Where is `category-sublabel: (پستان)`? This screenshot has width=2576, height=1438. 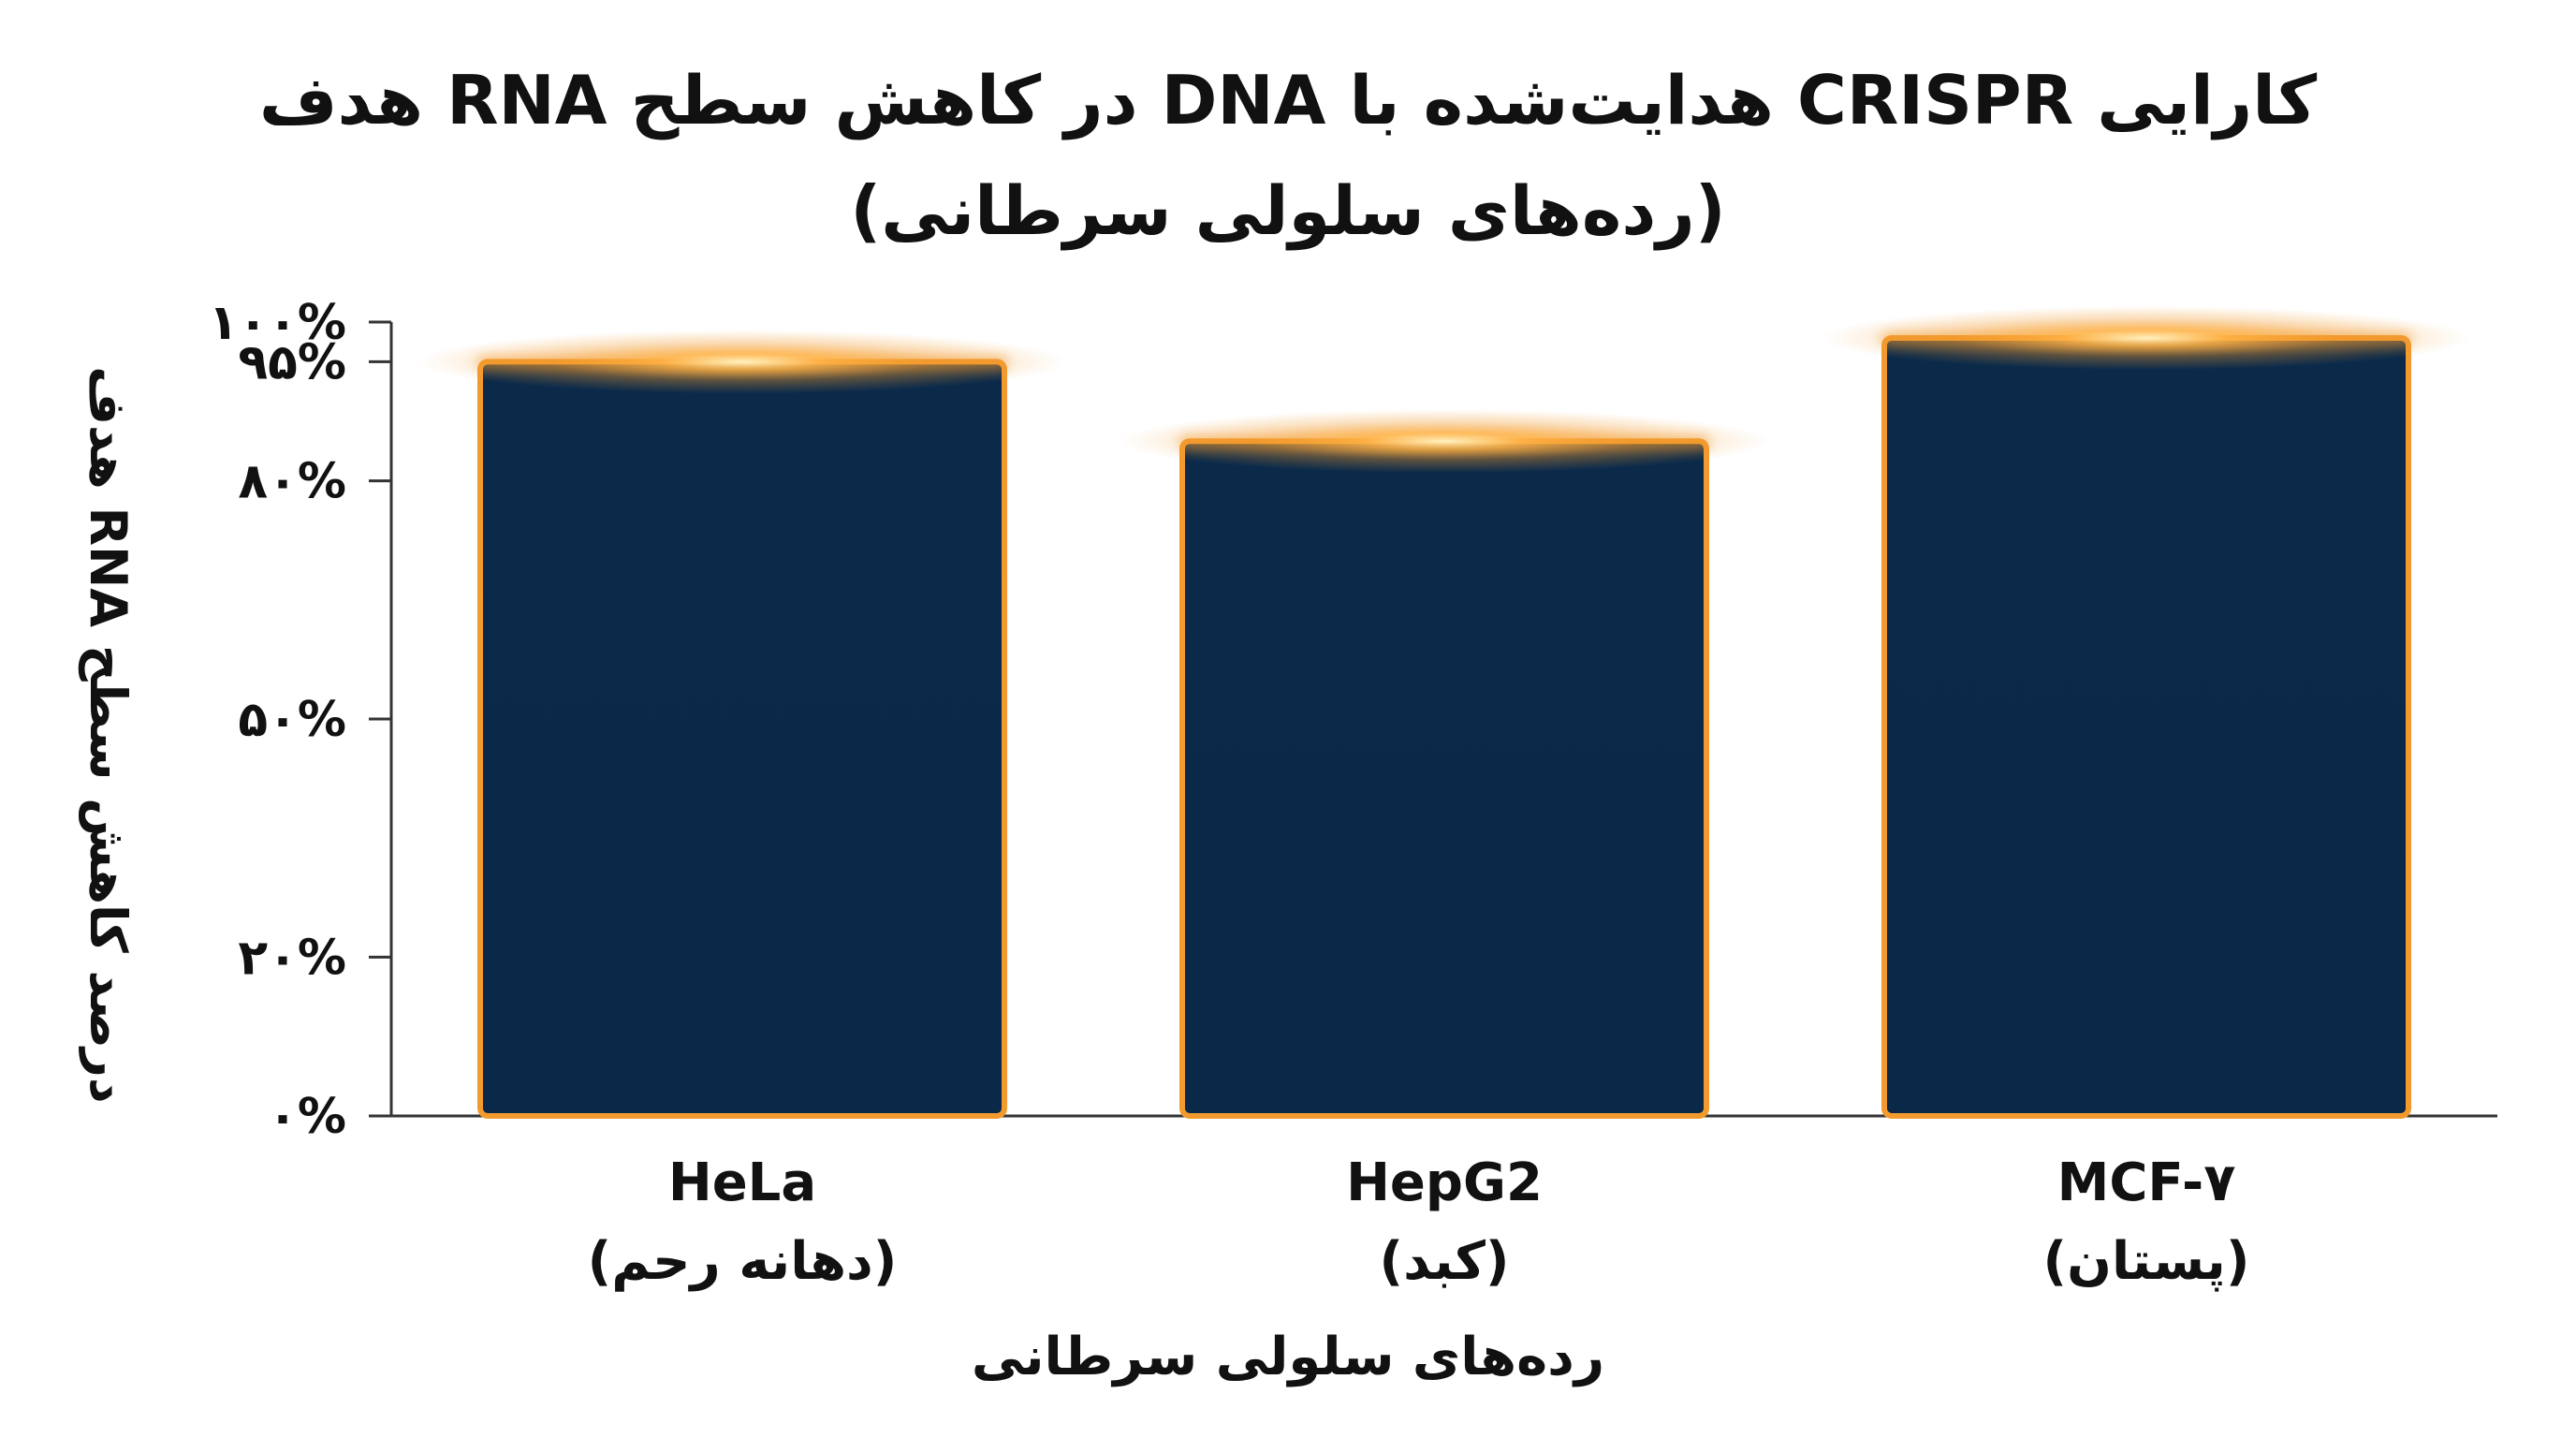
category-sublabel: (پستان) is located at coordinates (2146, 1261).